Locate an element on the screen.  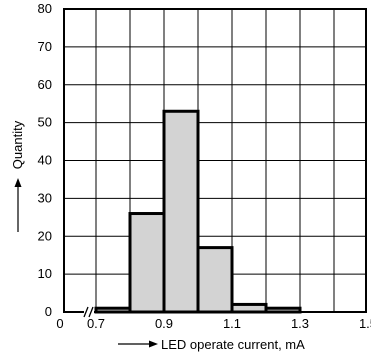
x-axis-label-group: LED operate current, mA is located at coordinates (211, 344).